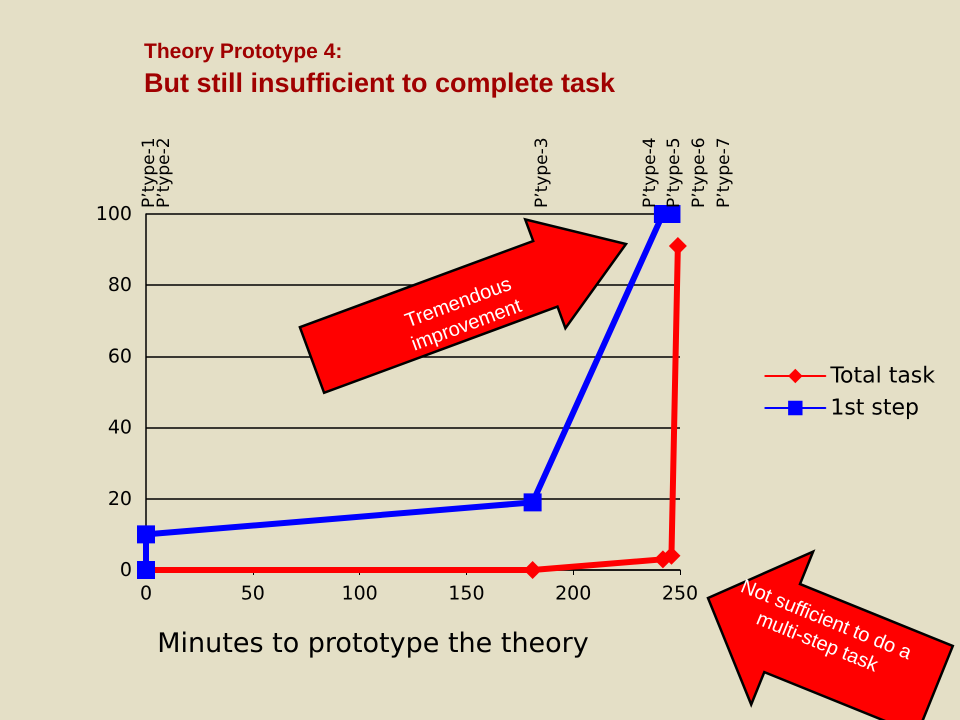  Describe the element at coordinates (126, 570) in the screenshot. I see `y-tick-label: 0` at that location.